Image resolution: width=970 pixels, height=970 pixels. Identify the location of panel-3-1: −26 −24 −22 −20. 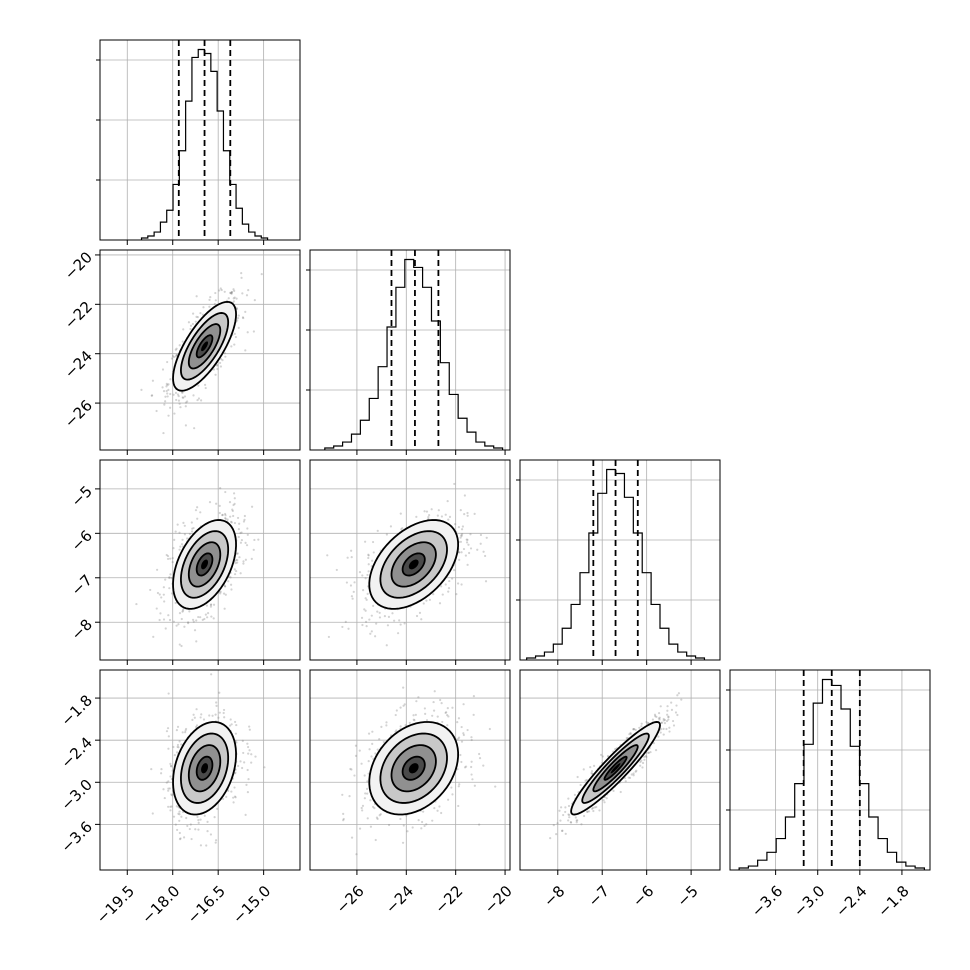
(412, 793).